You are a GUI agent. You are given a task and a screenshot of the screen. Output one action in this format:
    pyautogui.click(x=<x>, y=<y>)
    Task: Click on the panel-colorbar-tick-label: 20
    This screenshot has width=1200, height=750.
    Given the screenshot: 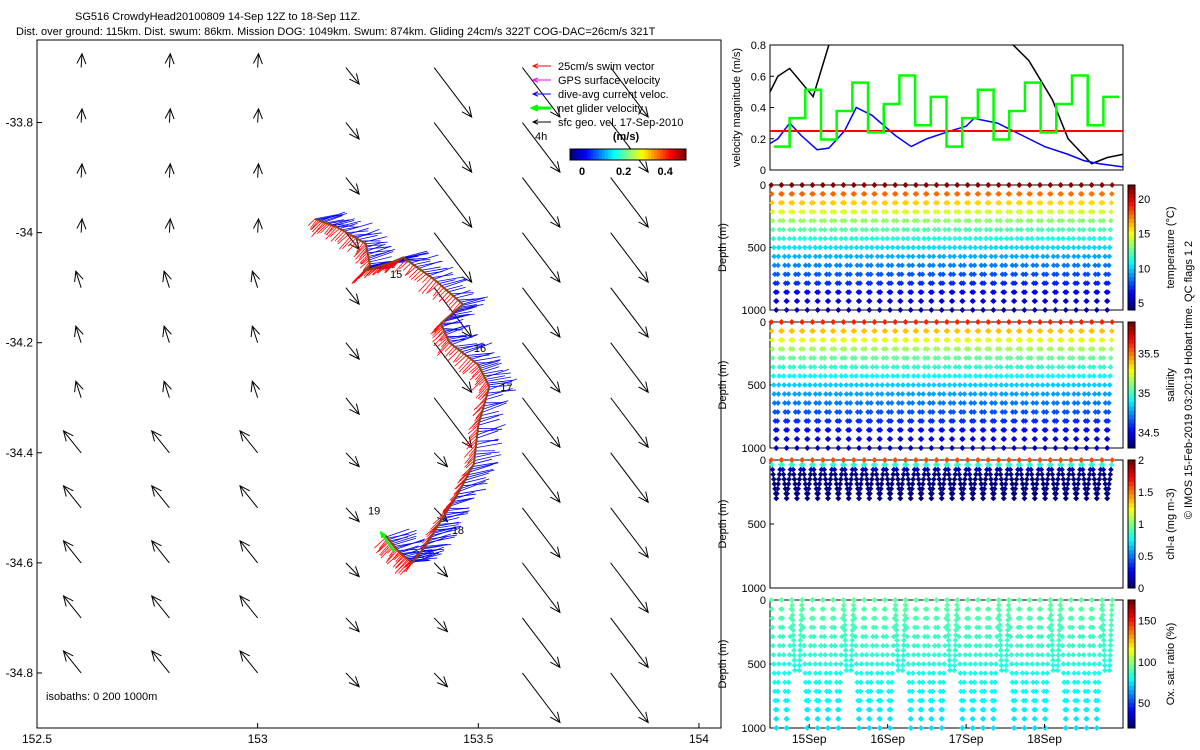 What is the action you would take?
    pyautogui.click(x=1144, y=200)
    